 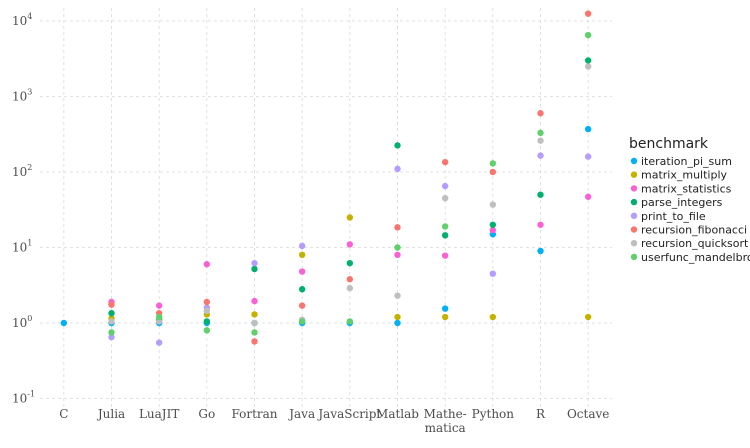 What do you see at coordinates (686, 188) in the screenshot?
I see `legend-label: matrix_statistics` at bounding box center [686, 188].